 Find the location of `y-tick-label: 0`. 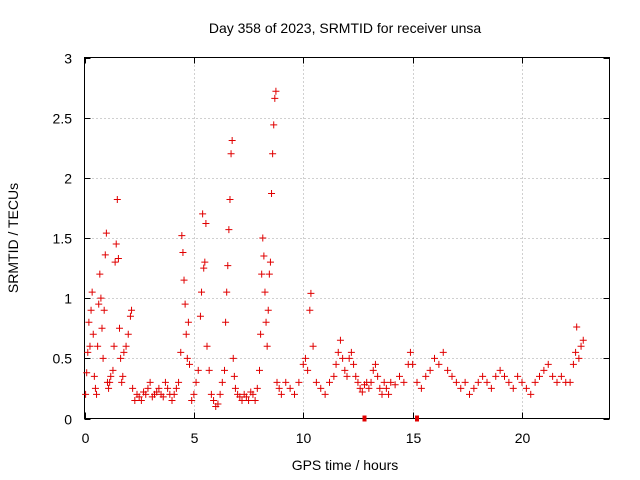

y-tick-label: 0 is located at coordinates (68, 420).